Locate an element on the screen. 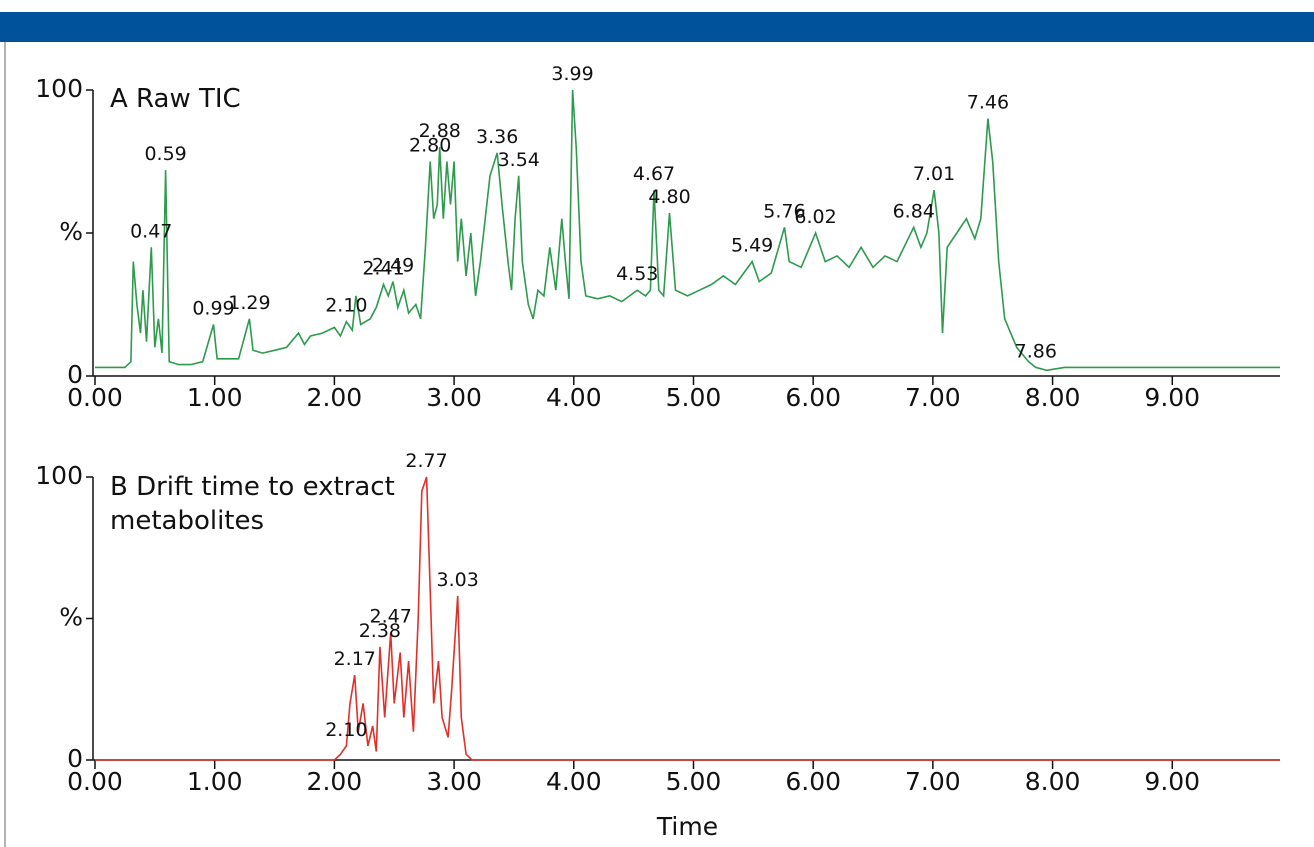 The height and width of the screenshot is (847, 1314). peak-label: 3.99 is located at coordinates (572, 74).